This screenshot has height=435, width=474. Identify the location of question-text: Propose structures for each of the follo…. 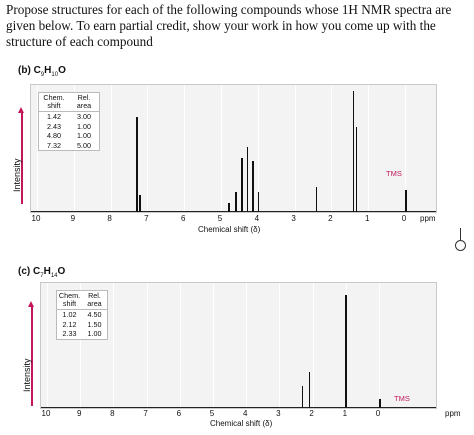
(229, 25).